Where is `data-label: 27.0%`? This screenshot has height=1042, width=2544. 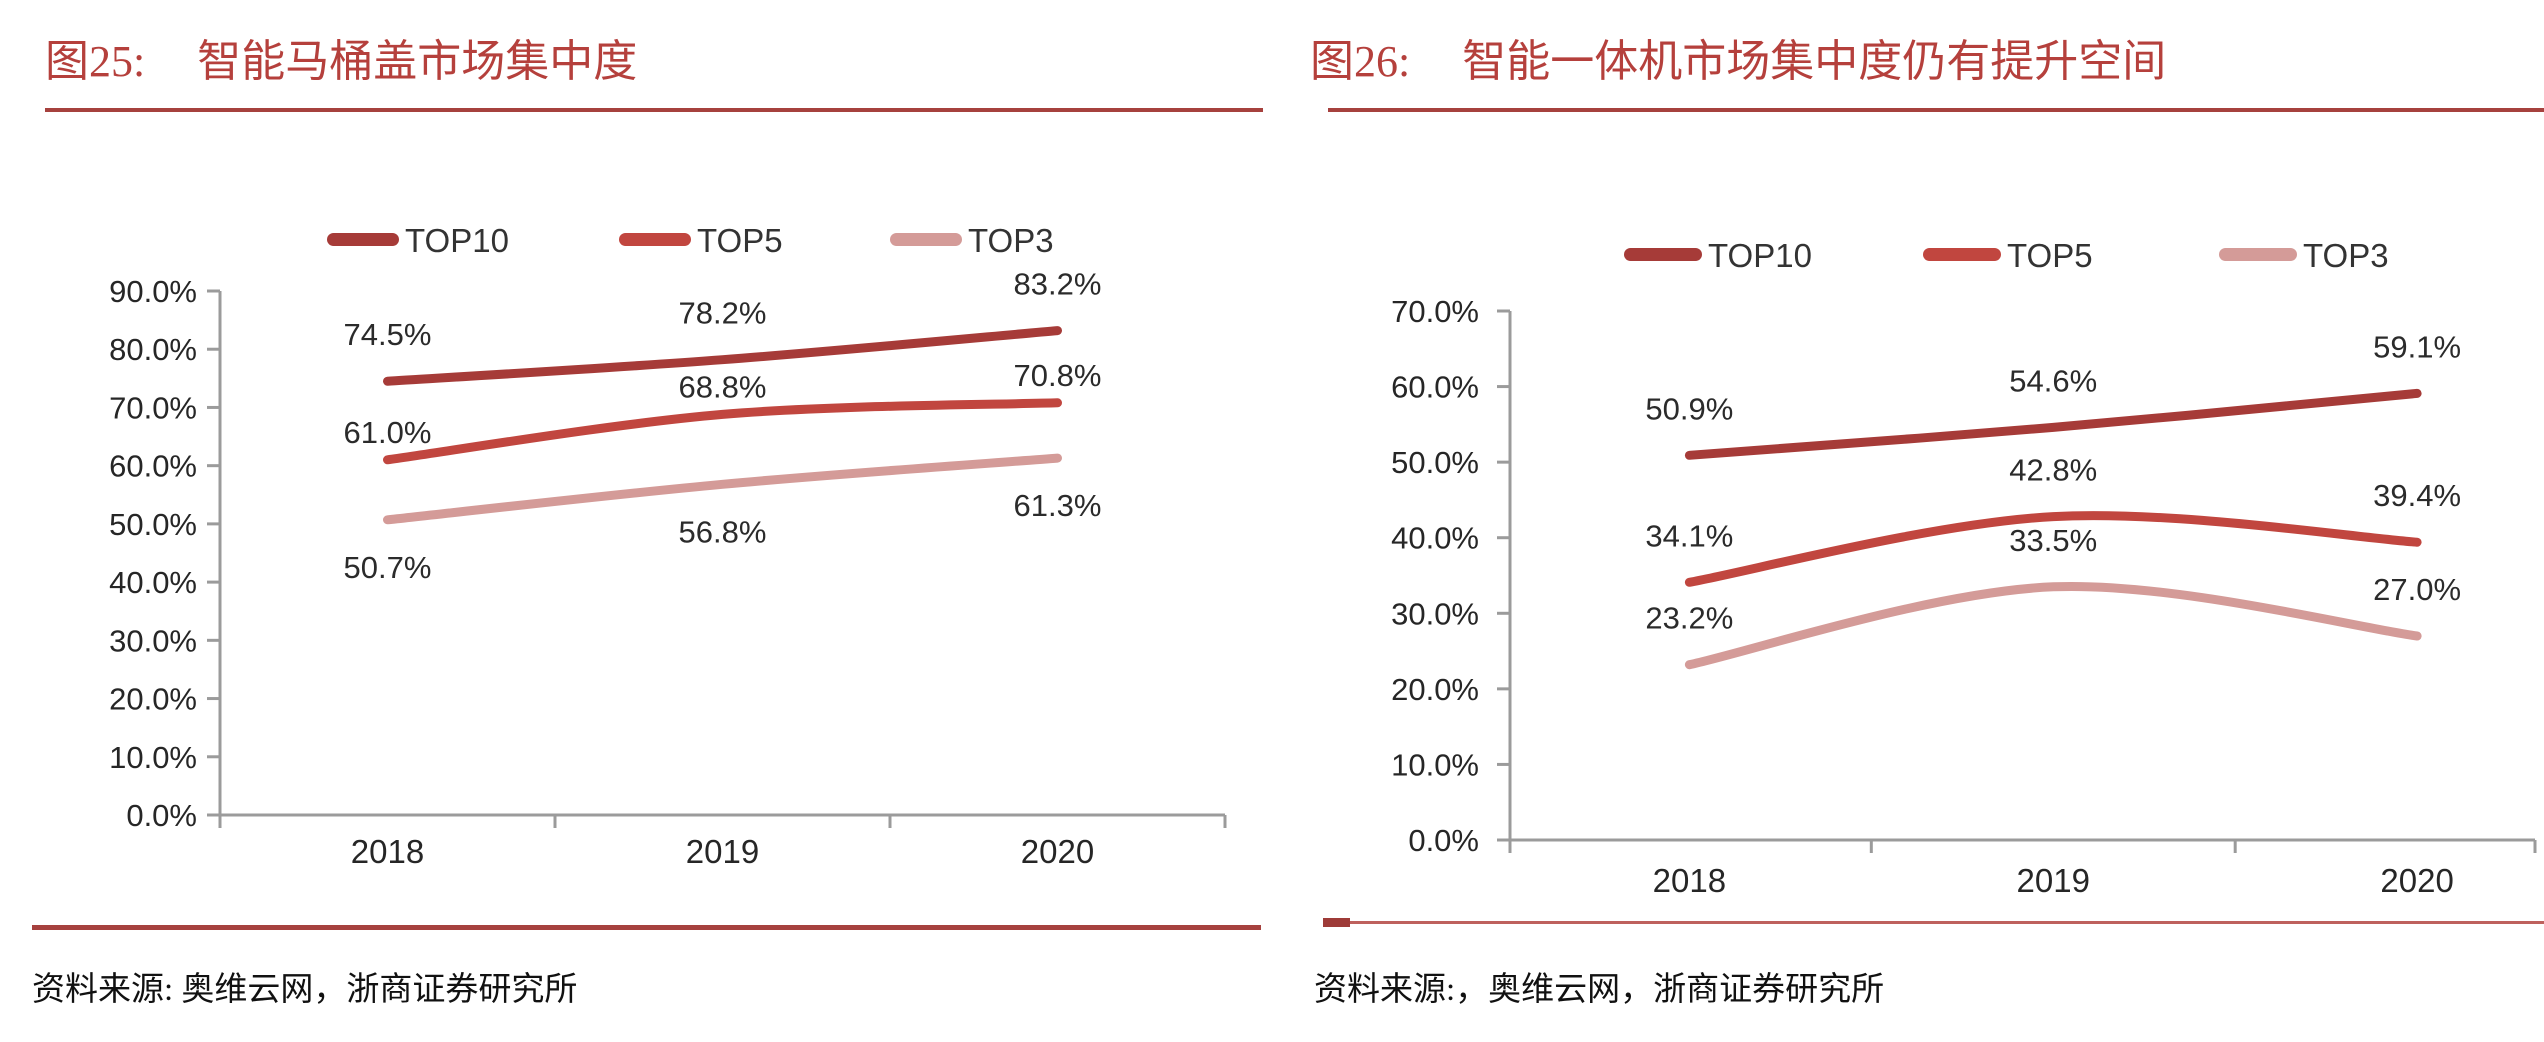
data-label: 27.0% is located at coordinates (2417, 589).